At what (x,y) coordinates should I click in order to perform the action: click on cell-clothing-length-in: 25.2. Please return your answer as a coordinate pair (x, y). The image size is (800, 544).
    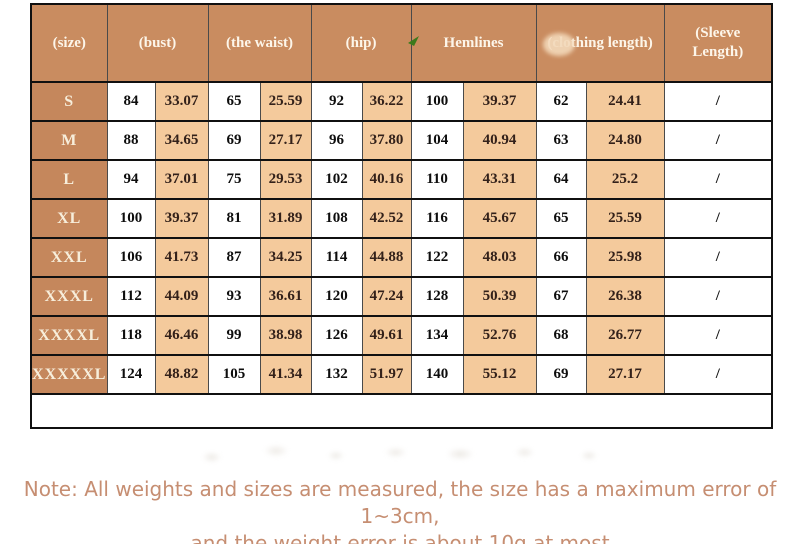
    Looking at the image, I should click on (625, 179).